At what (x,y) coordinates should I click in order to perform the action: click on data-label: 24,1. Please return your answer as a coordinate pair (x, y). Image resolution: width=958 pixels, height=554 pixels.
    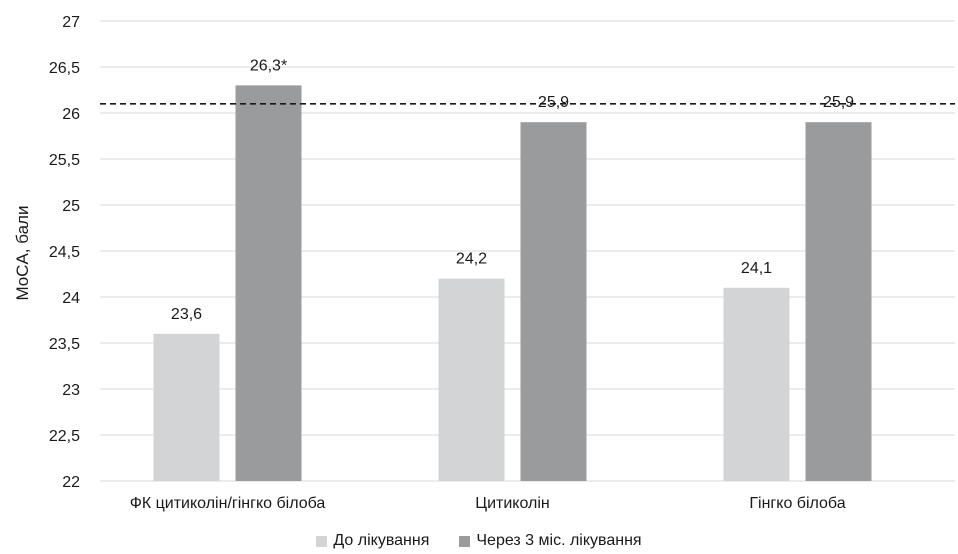
    Looking at the image, I should click on (756, 268).